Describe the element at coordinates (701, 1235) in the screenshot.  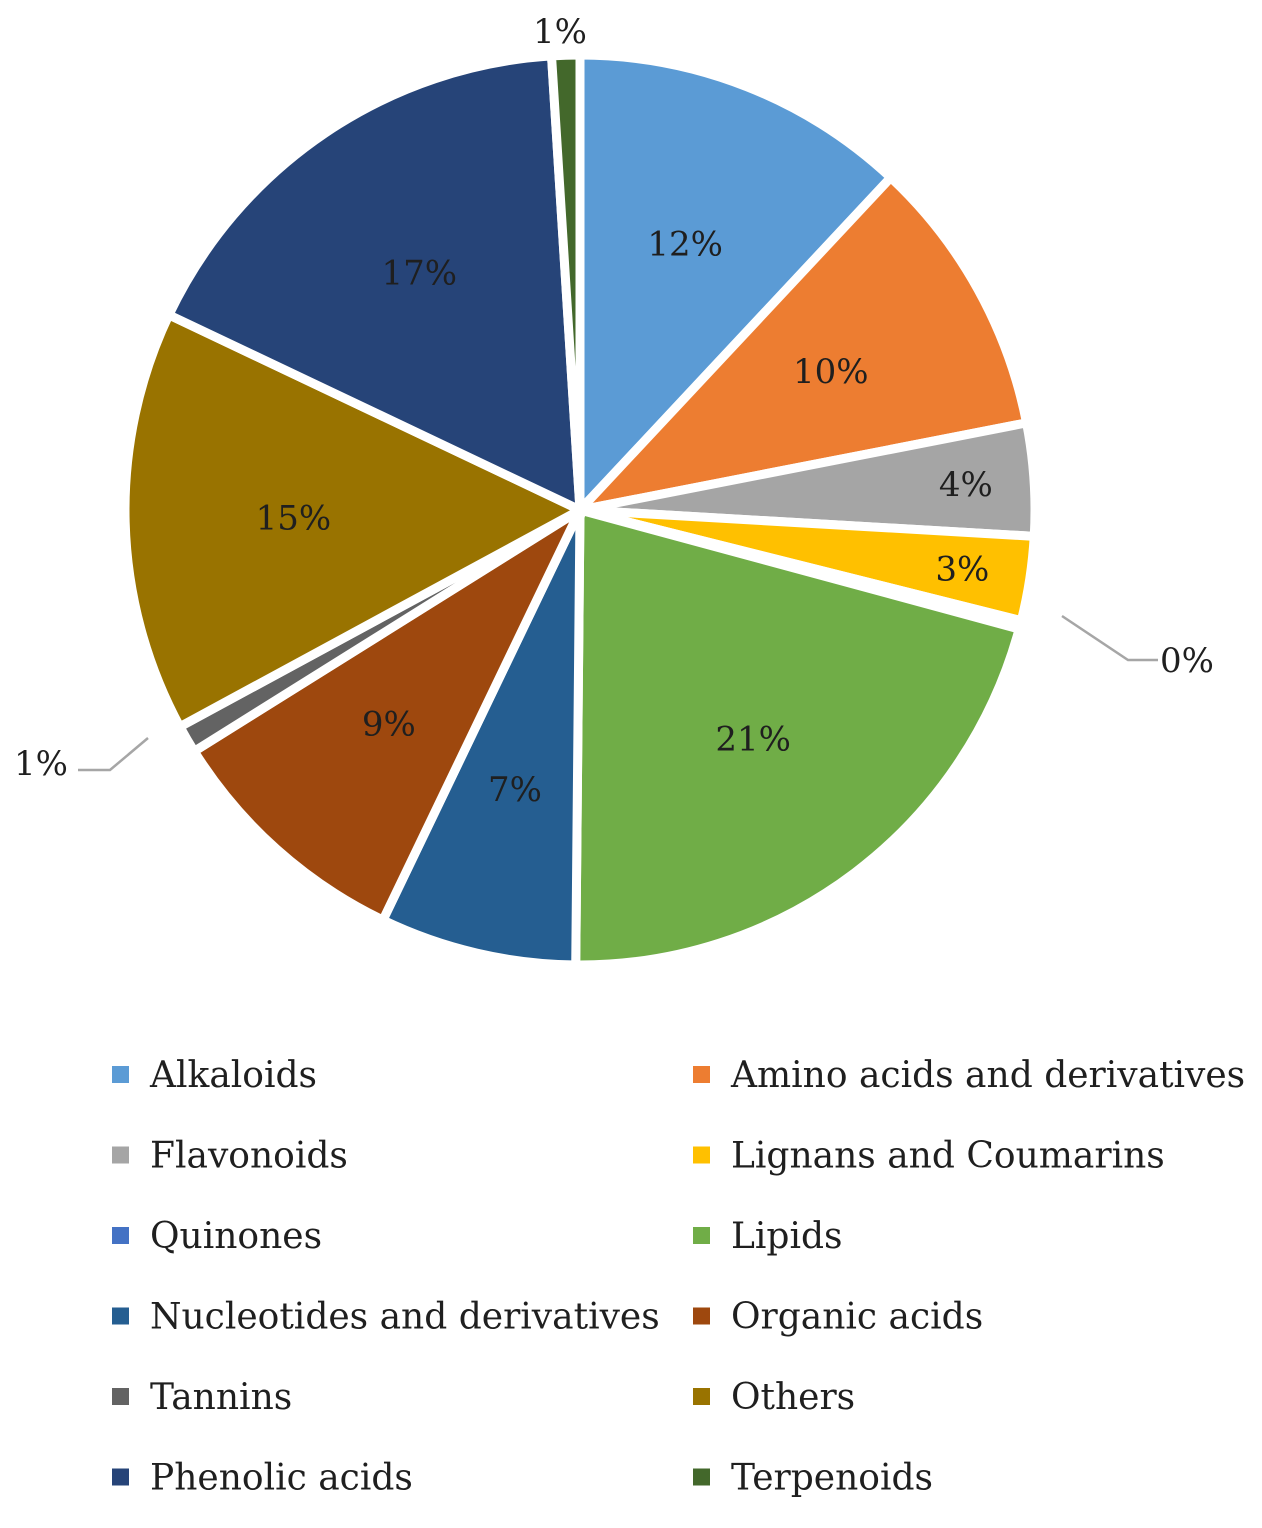
I see `legend-swatch-lipids` at that location.